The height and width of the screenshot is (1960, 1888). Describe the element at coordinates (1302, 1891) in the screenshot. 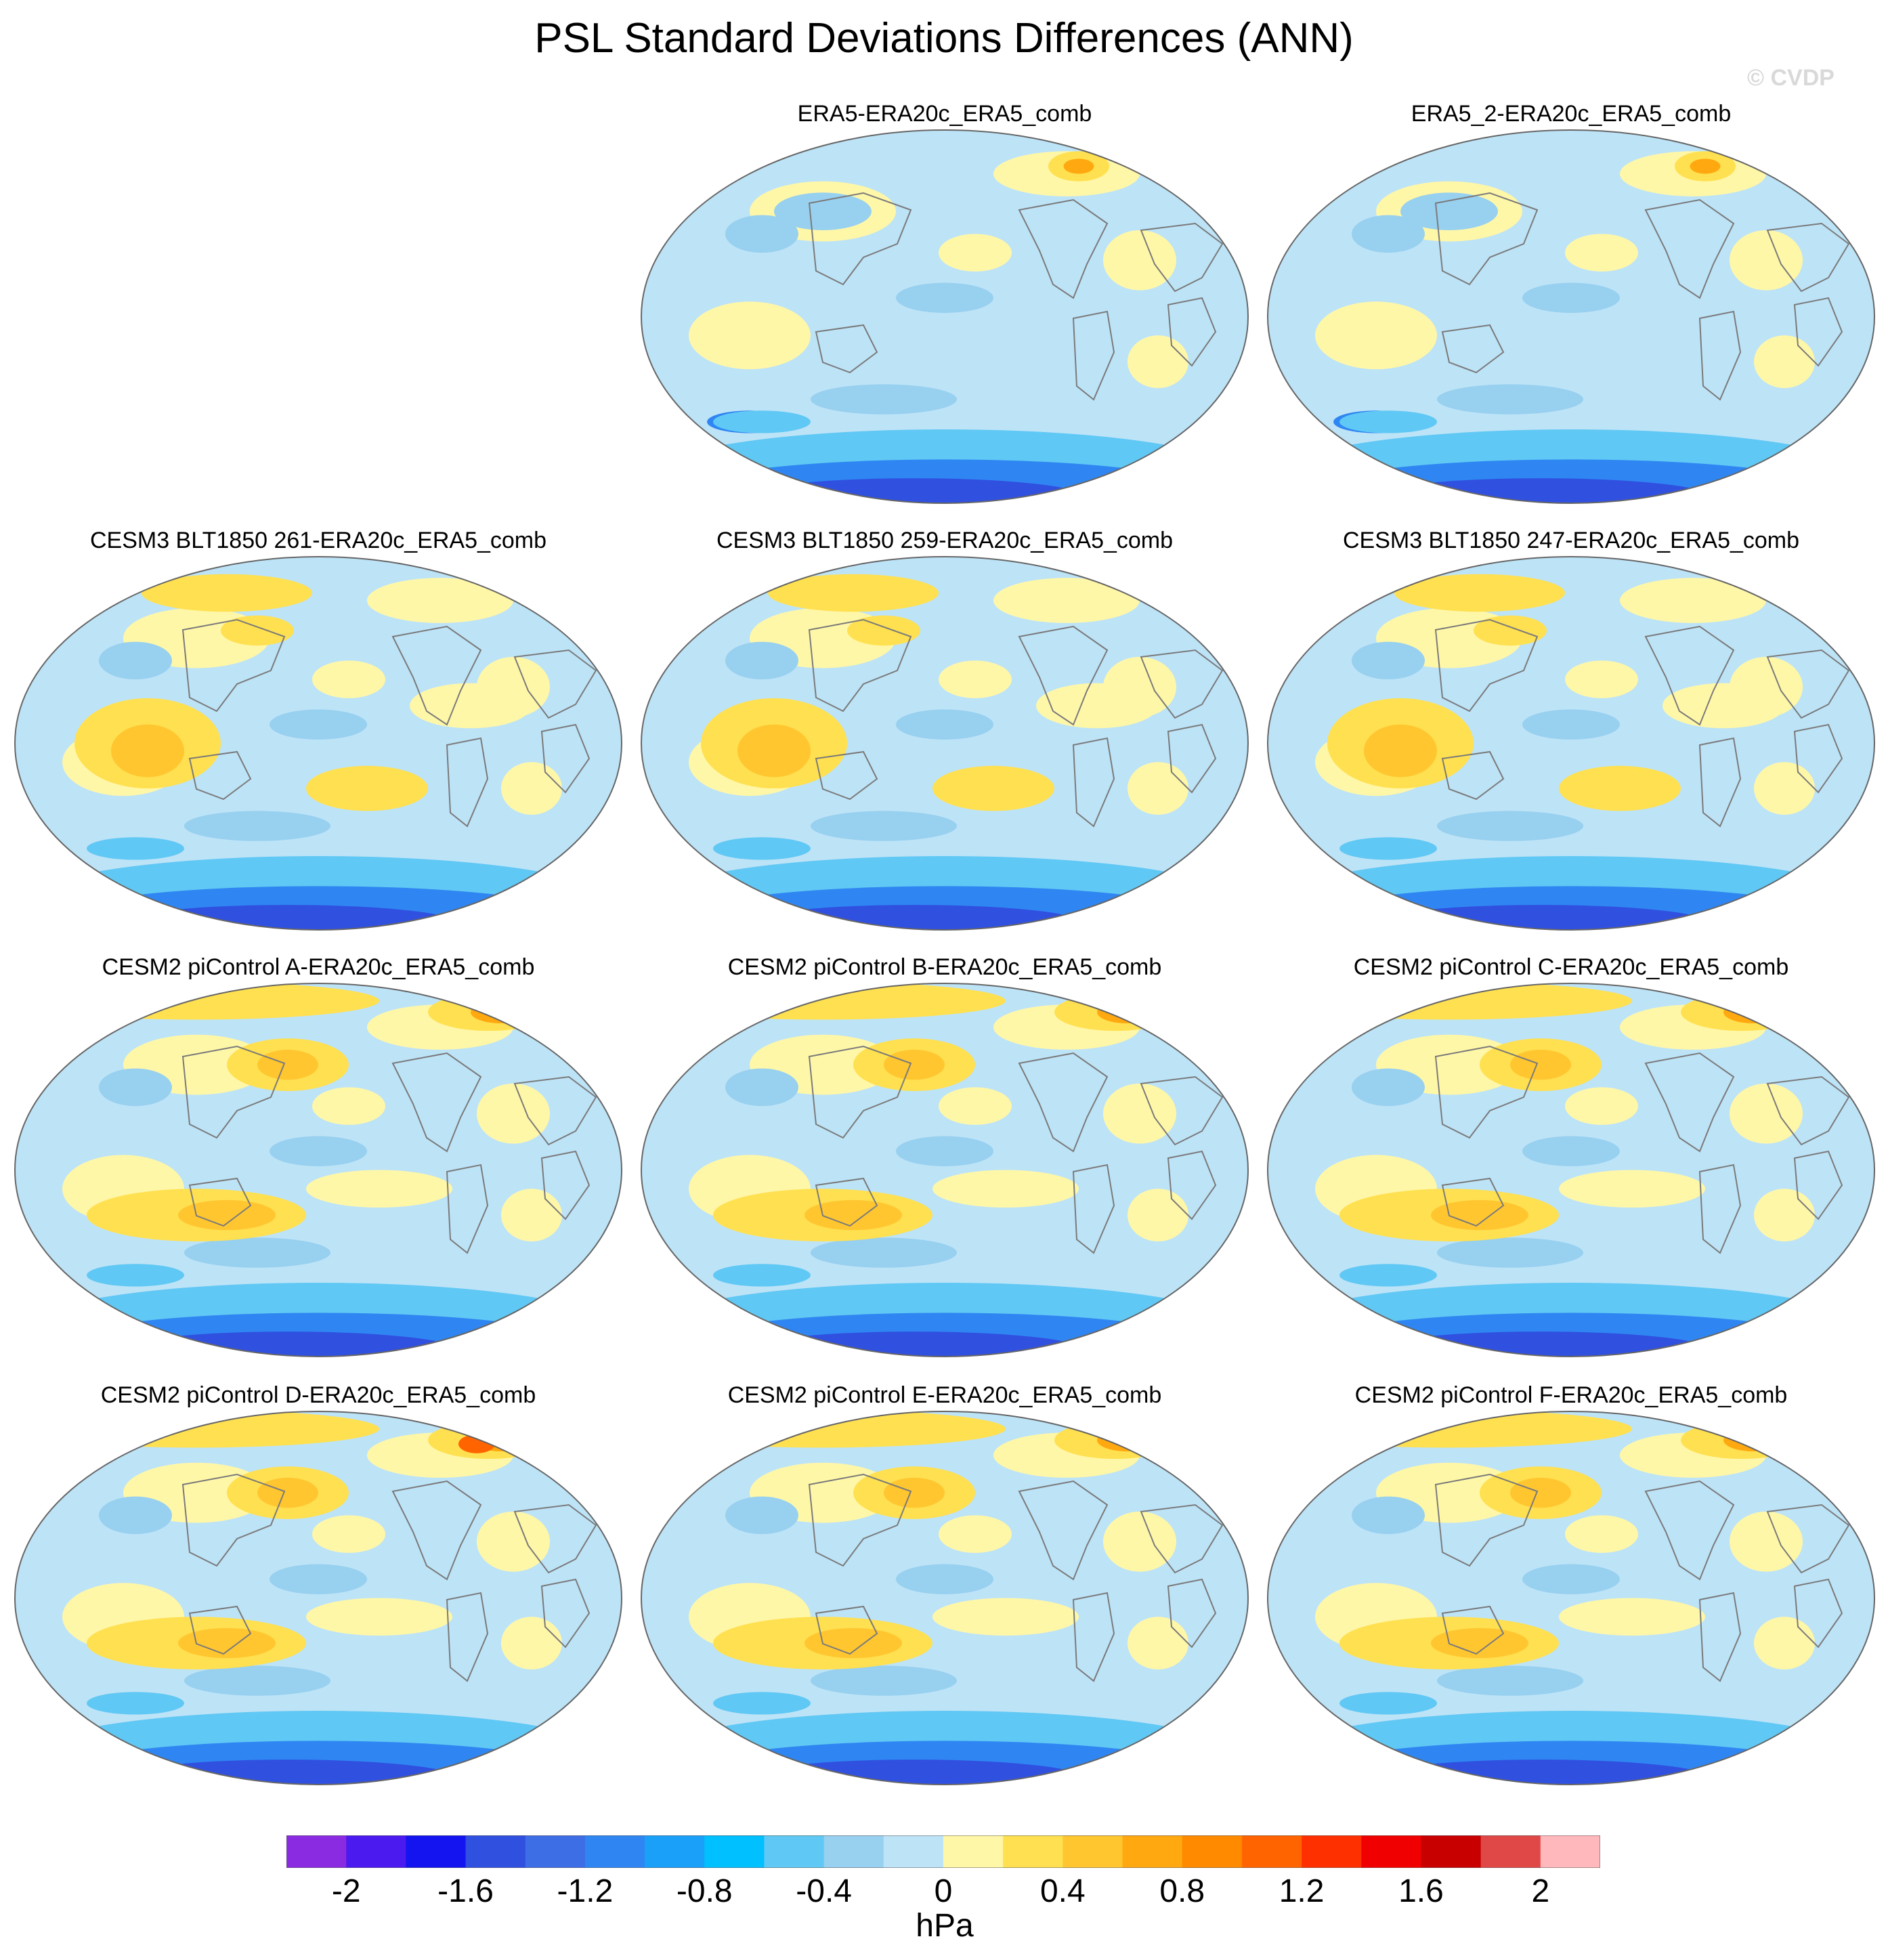

I see `colorbar-tick-label: 1.2` at that location.